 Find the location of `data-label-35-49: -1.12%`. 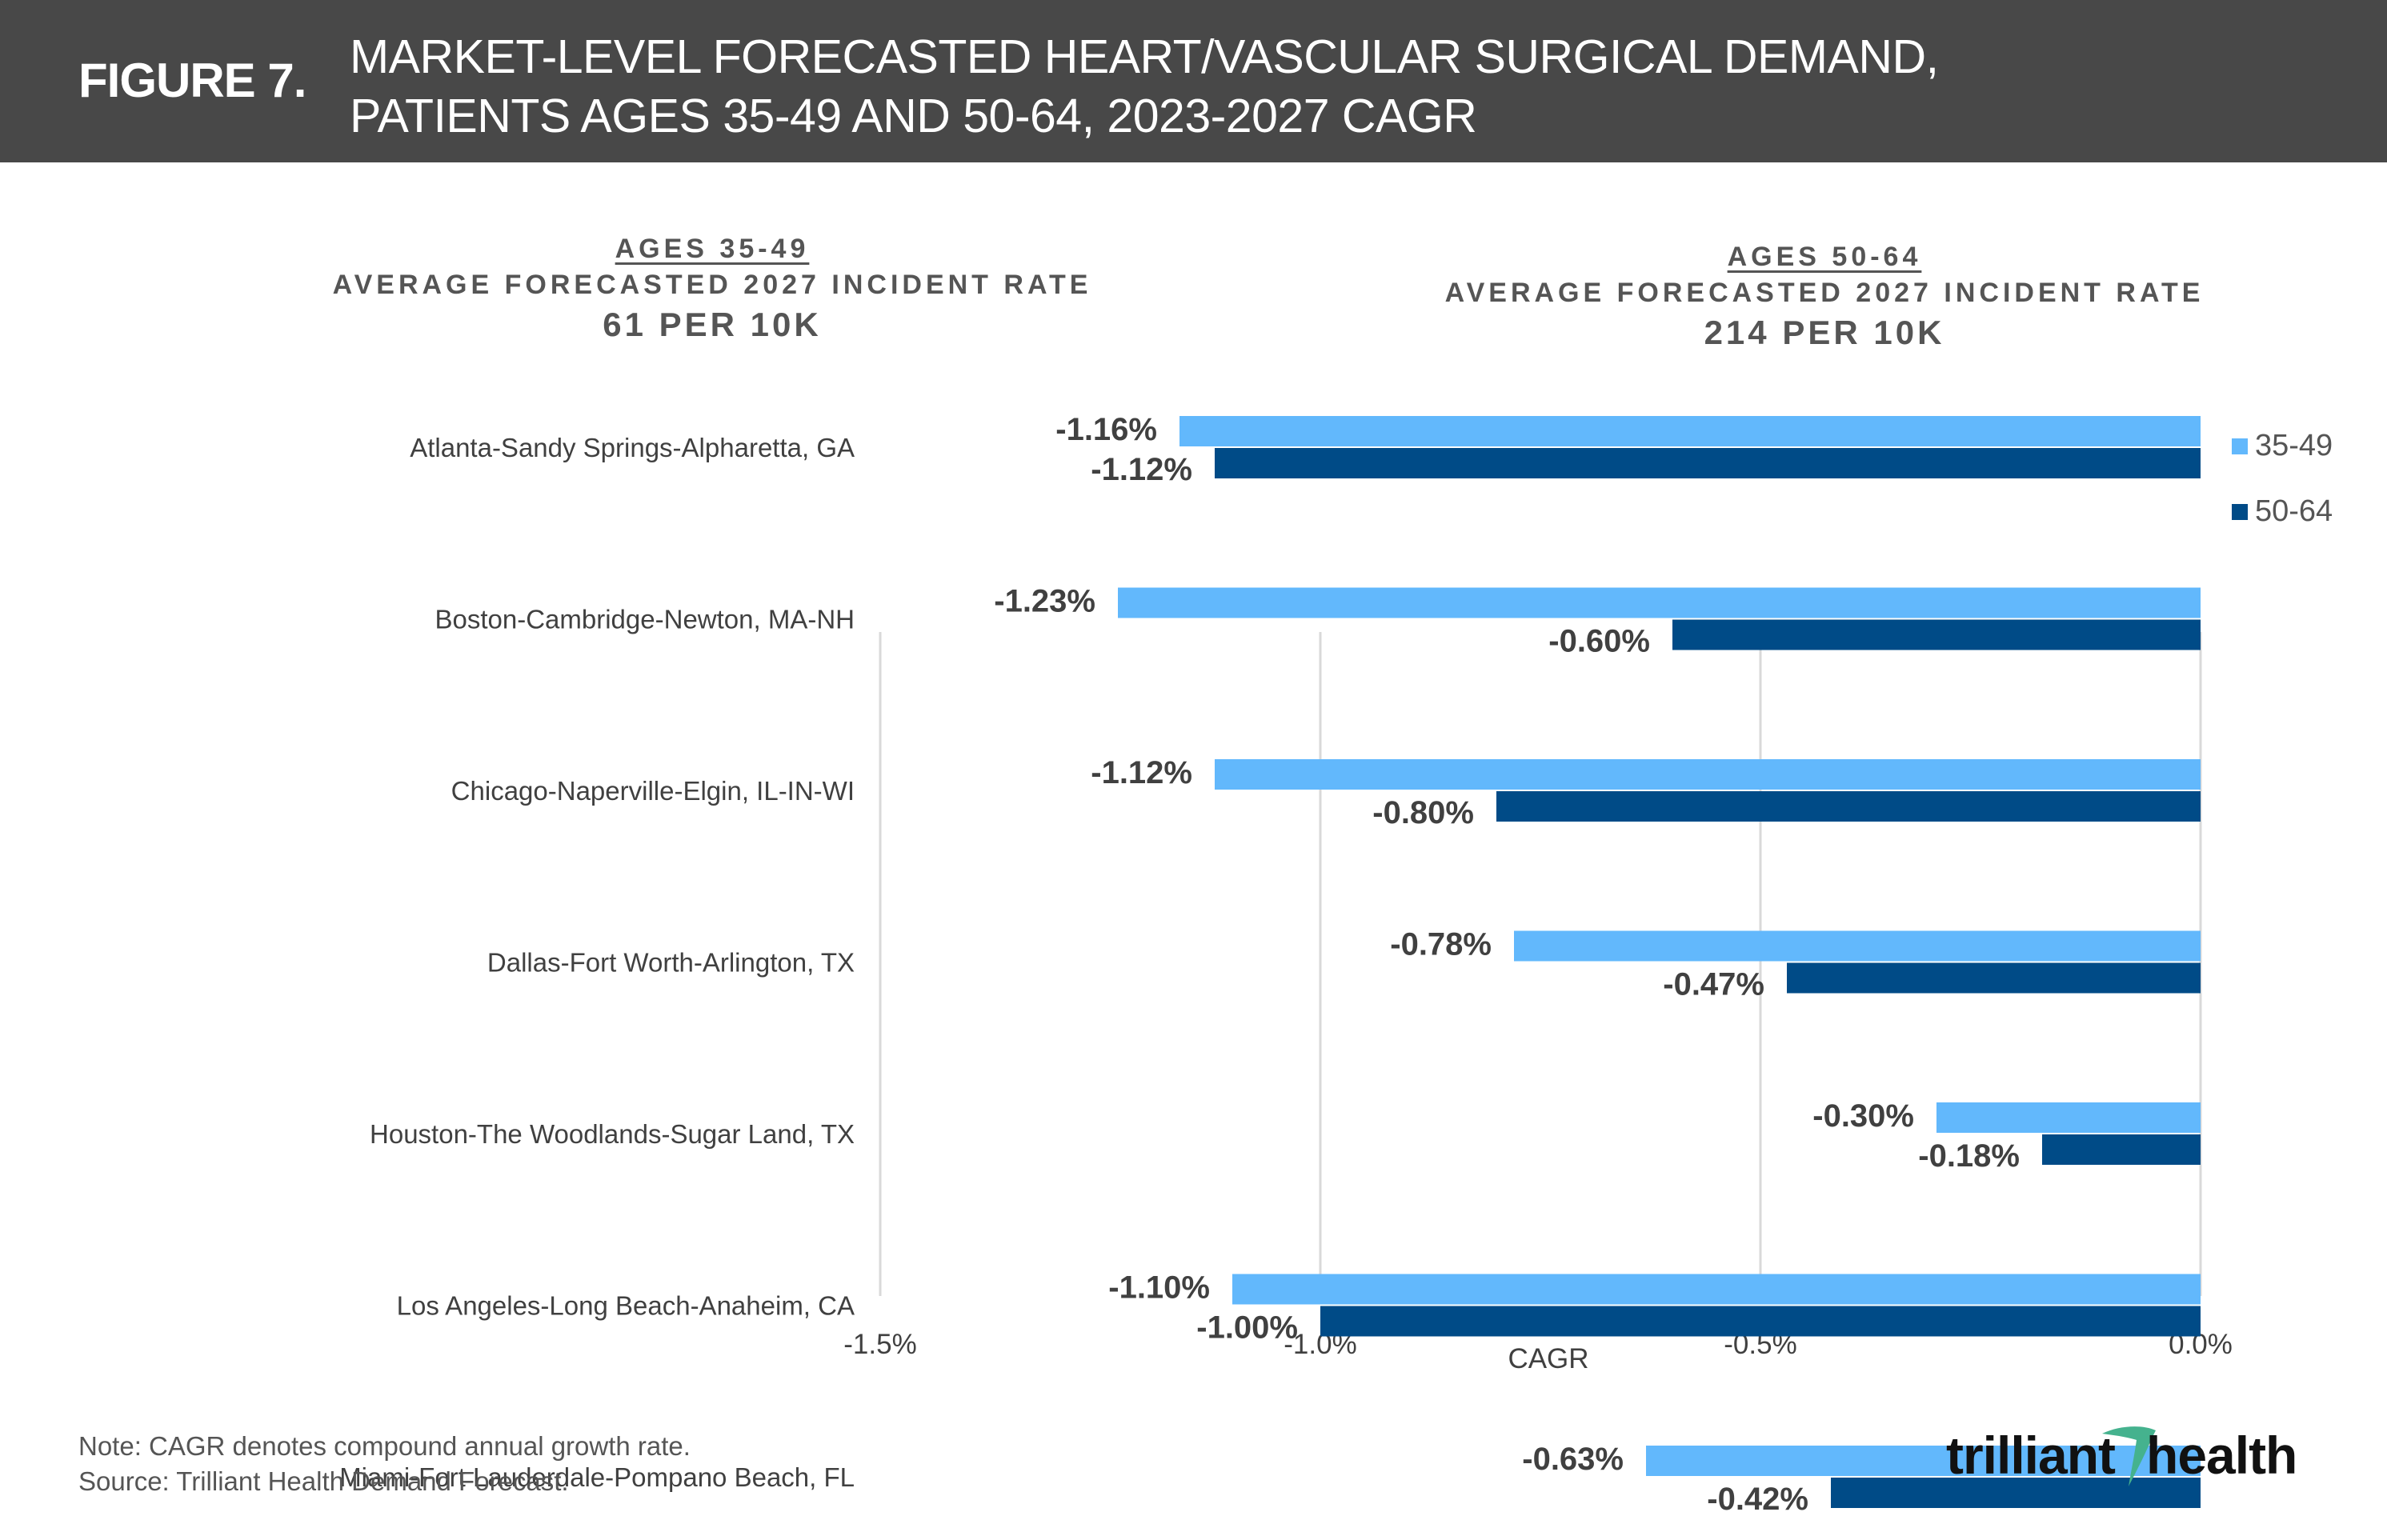

data-label-35-49: -1.12% is located at coordinates (1141, 772).